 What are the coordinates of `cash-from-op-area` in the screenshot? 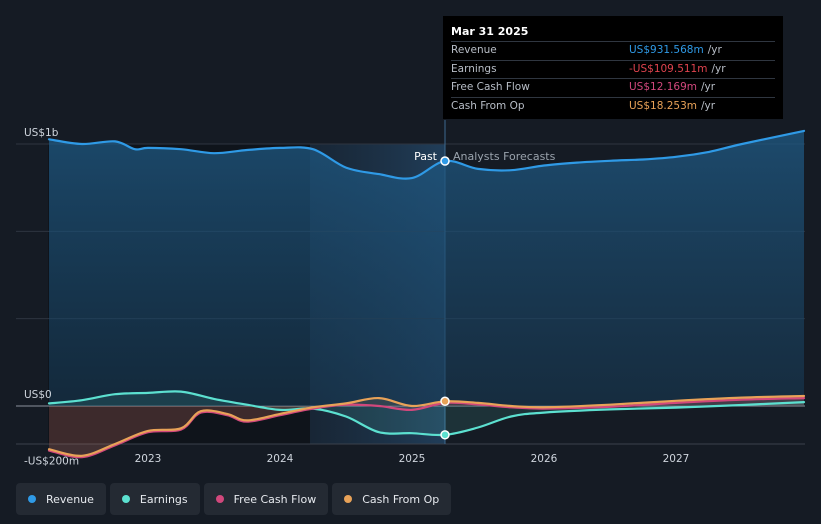 It's located at (426, 426).